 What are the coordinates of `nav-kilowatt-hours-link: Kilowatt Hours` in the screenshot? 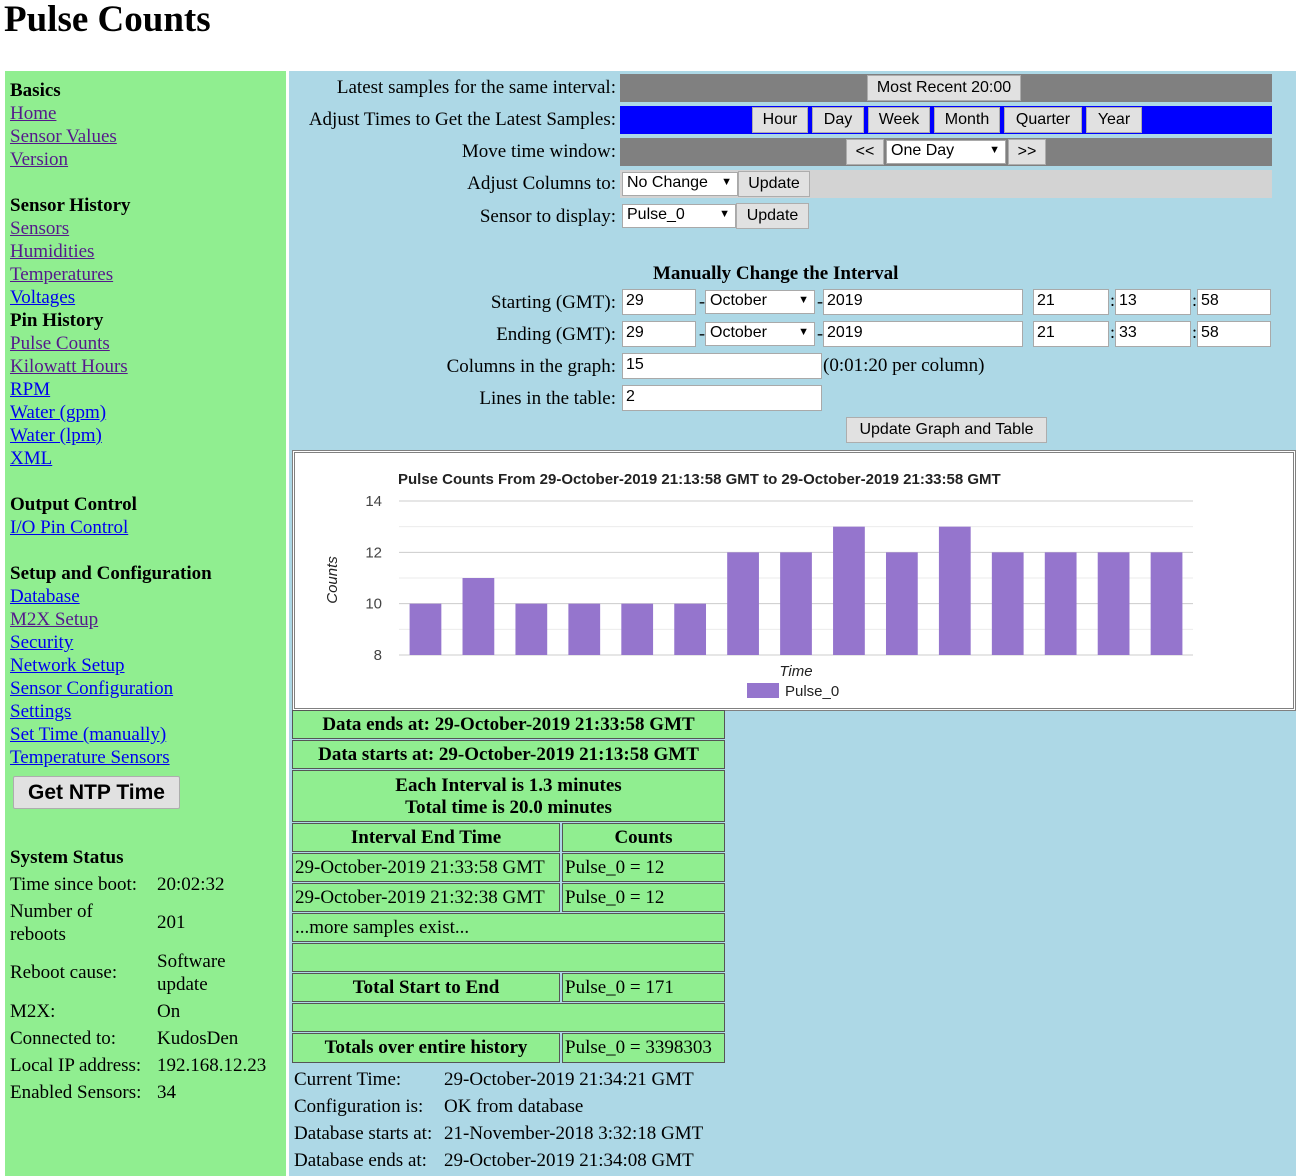 It's located at (69, 366).